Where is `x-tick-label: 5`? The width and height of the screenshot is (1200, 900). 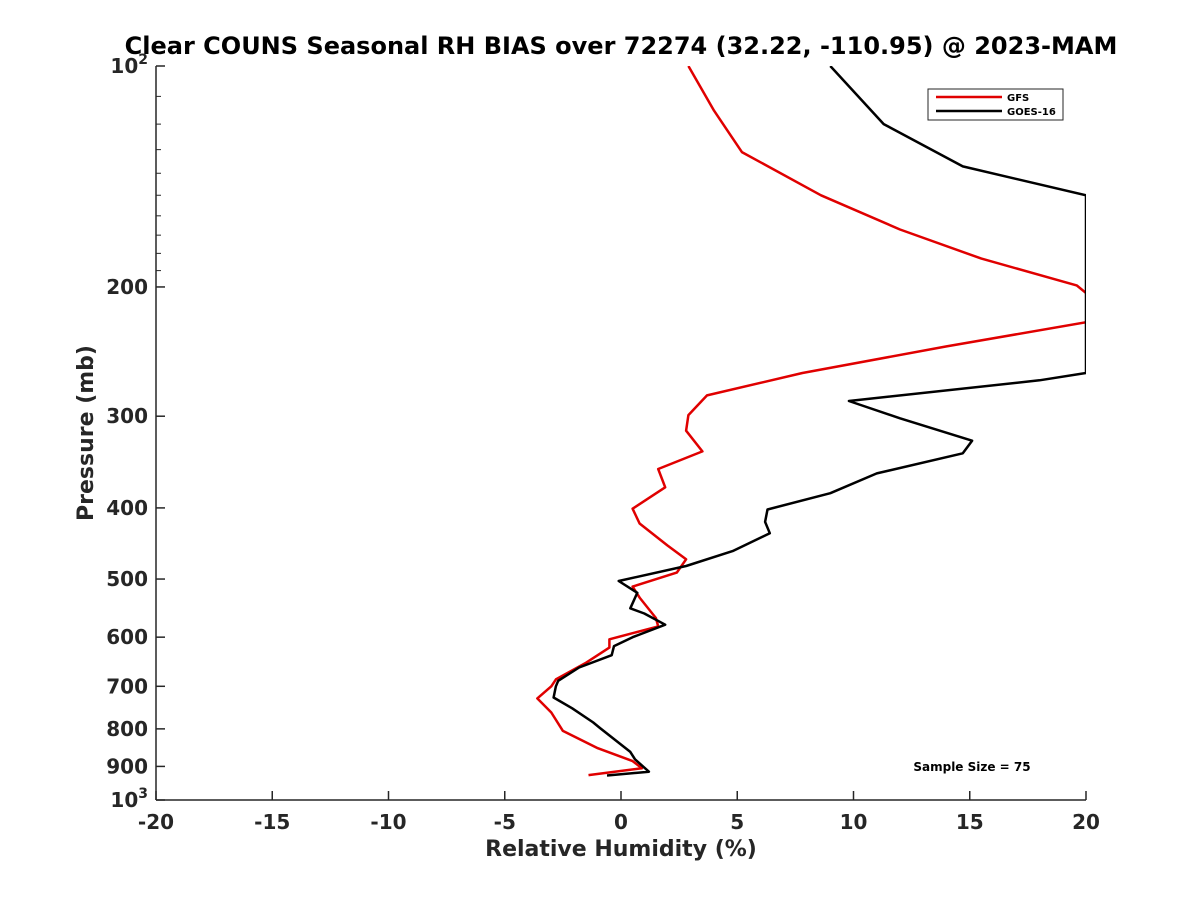 x-tick-label: 5 is located at coordinates (737, 822).